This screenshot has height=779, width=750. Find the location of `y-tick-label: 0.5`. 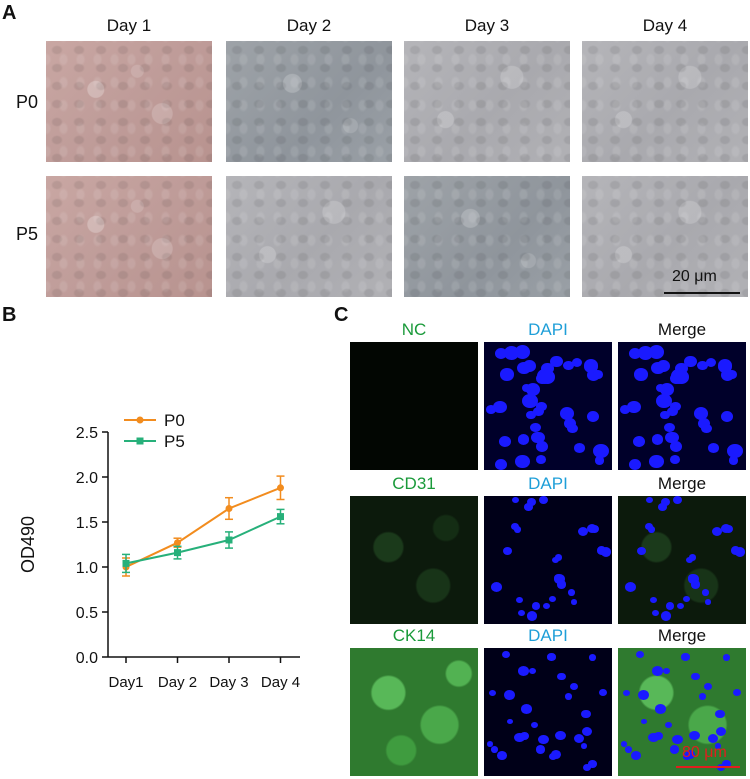

y-tick-label: 0.5 is located at coordinates (87, 613).